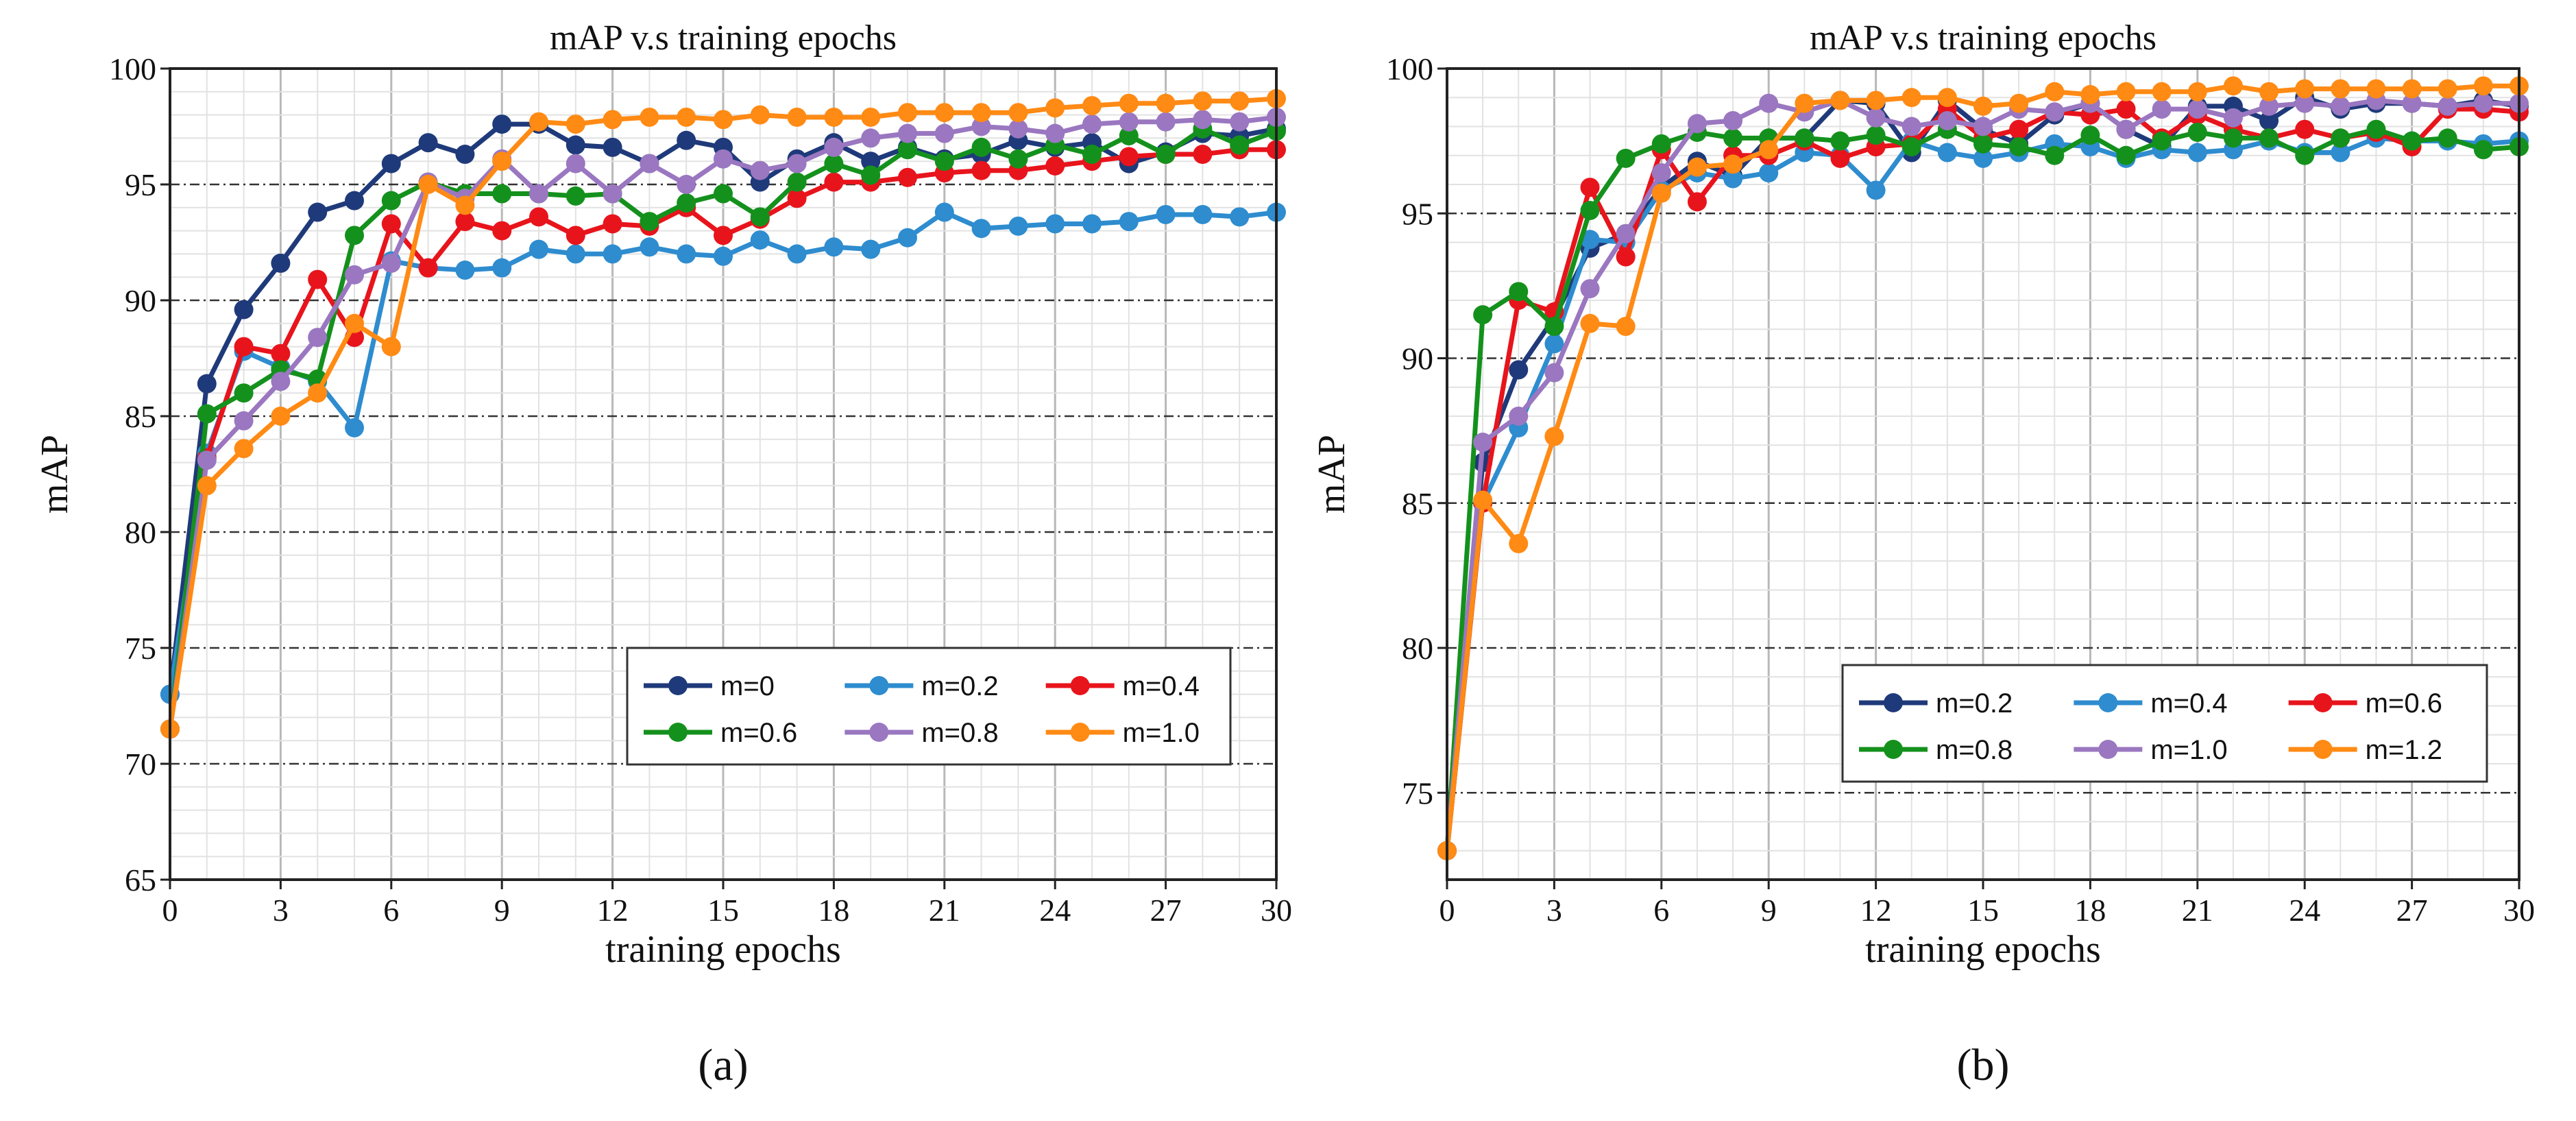 This screenshot has height=1121, width=2576. Describe the element at coordinates (1974, 750) in the screenshot. I see `chart-b-legend-label-m=0.8: m=0.8` at that location.